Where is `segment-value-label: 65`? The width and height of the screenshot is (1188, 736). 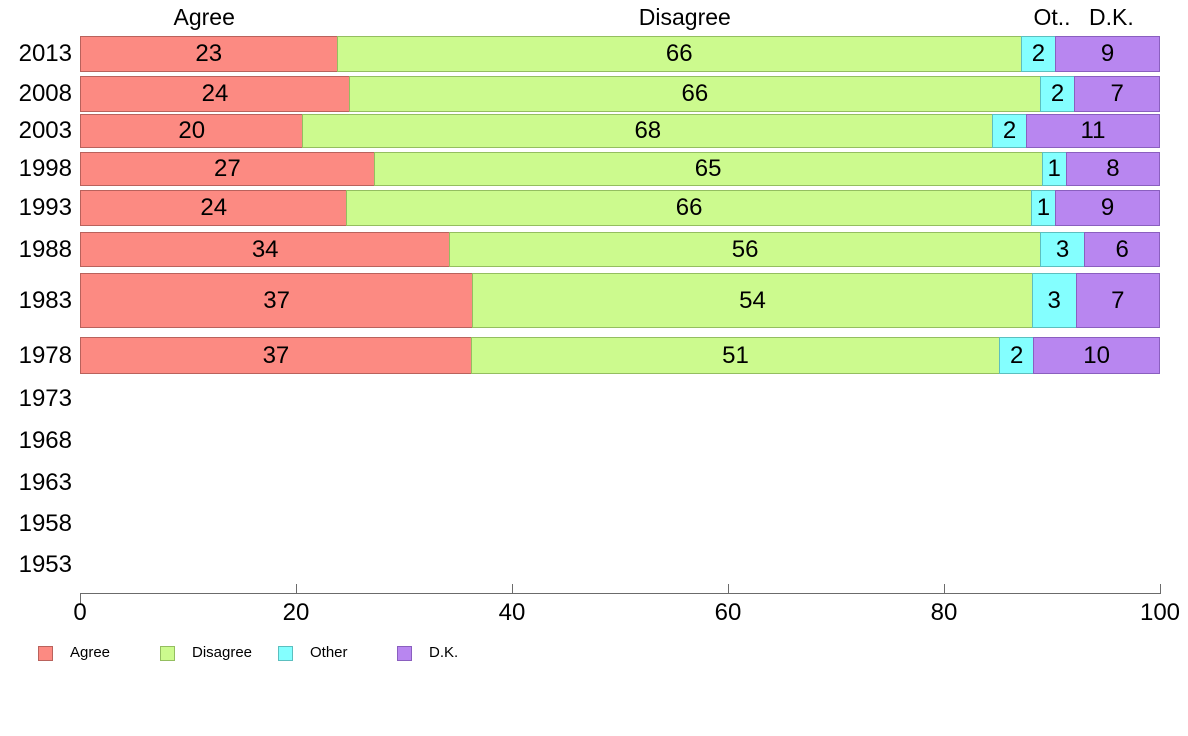
segment-value-label: 65 is located at coordinates (708, 168).